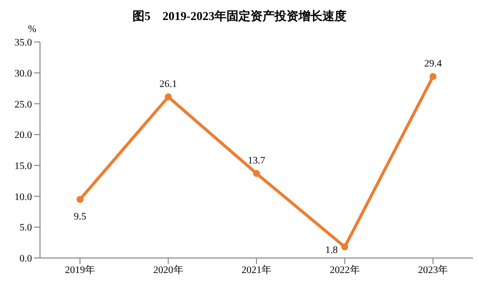  I want to click on y-axis-title: %, so click(32, 29).